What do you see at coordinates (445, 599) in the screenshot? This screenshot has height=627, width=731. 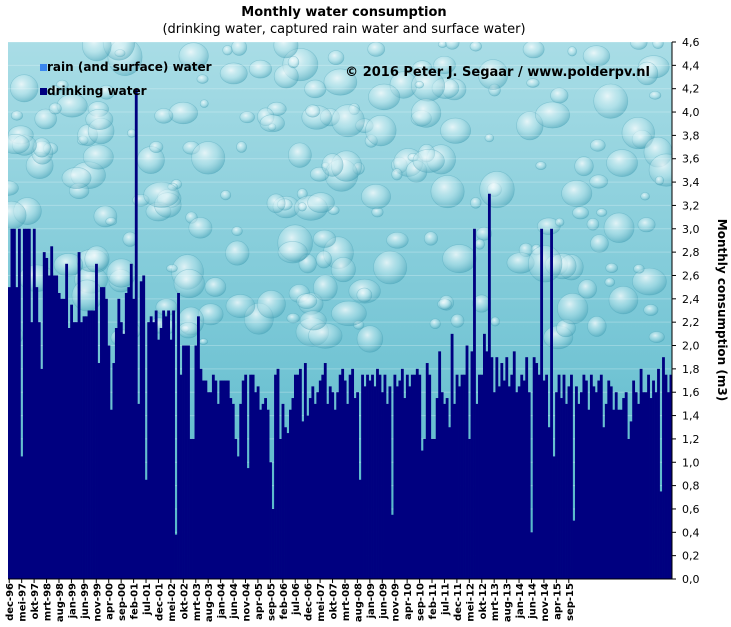 I see `x-tick-label: jul-11` at bounding box center [445, 599].